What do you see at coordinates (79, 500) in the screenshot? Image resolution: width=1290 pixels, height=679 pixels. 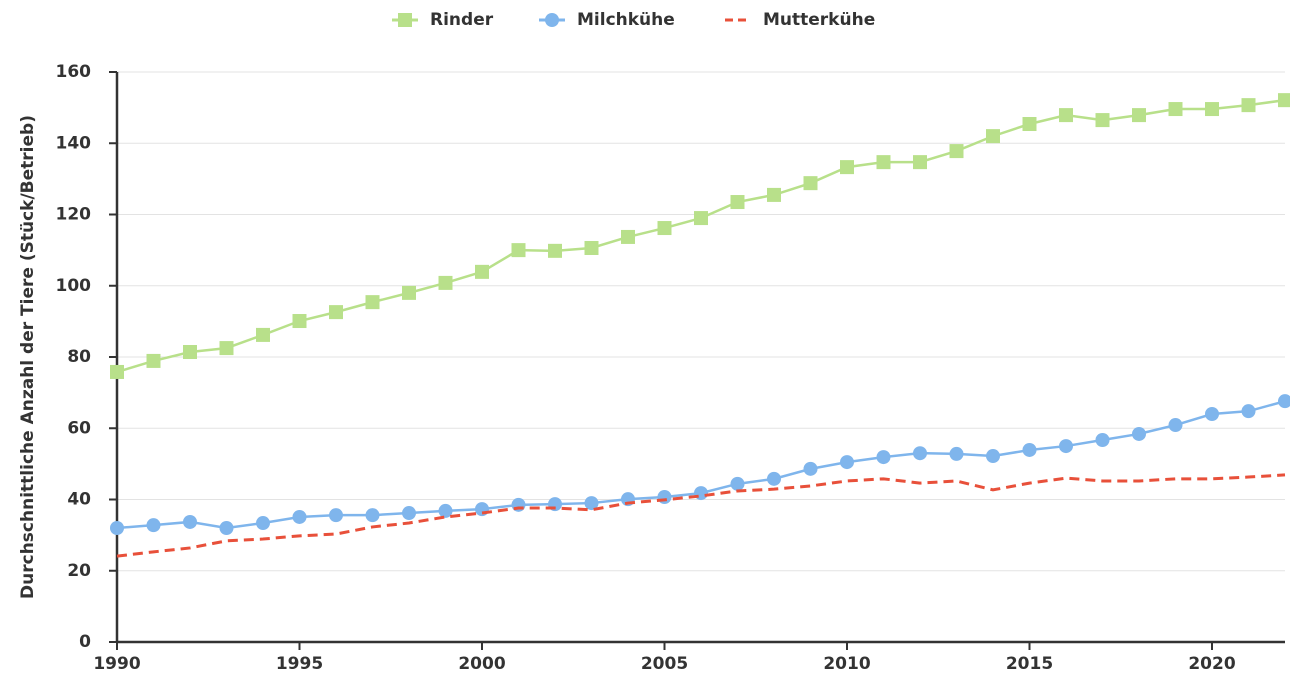 I see `y-tick-label: 40` at bounding box center [79, 500].